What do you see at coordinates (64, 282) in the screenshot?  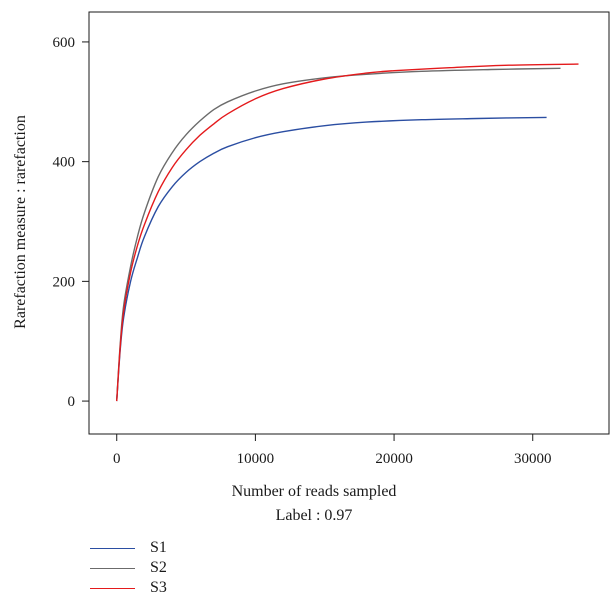 I see `y-tick-label: 200` at bounding box center [64, 282].